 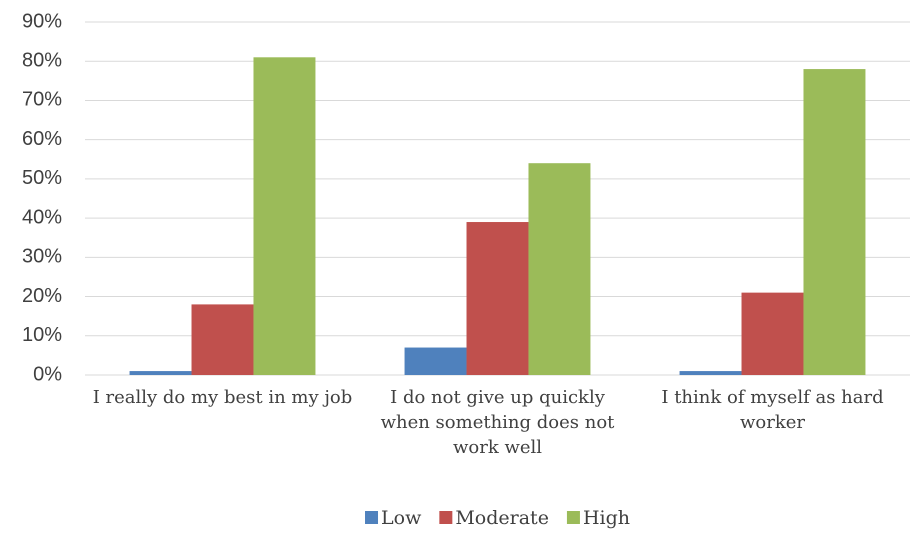 What do you see at coordinates (606, 518) in the screenshot?
I see `legend-label: High` at bounding box center [606, 518].